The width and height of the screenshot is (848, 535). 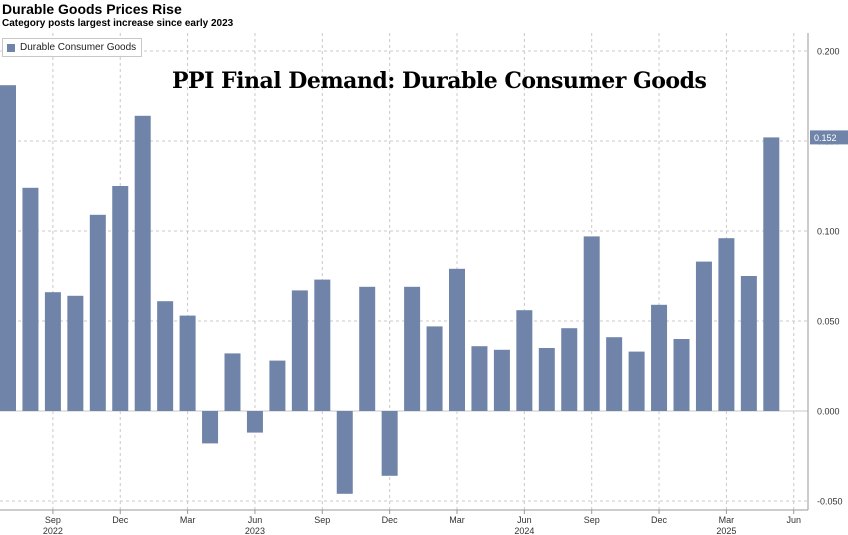 What do you see at coordinates (524, 530) in the screenshot?
I see `x-year-label: 2024` at bounding box center [524, 530].